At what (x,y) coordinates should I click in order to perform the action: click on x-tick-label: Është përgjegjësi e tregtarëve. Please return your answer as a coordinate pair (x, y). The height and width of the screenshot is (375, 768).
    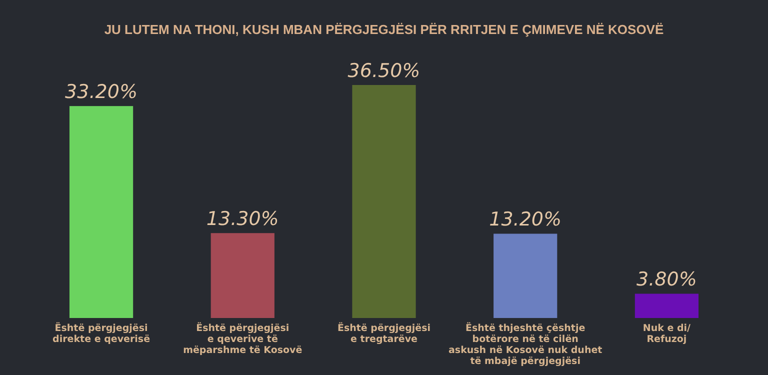
    Looking at the image, I should click on (384, 333).